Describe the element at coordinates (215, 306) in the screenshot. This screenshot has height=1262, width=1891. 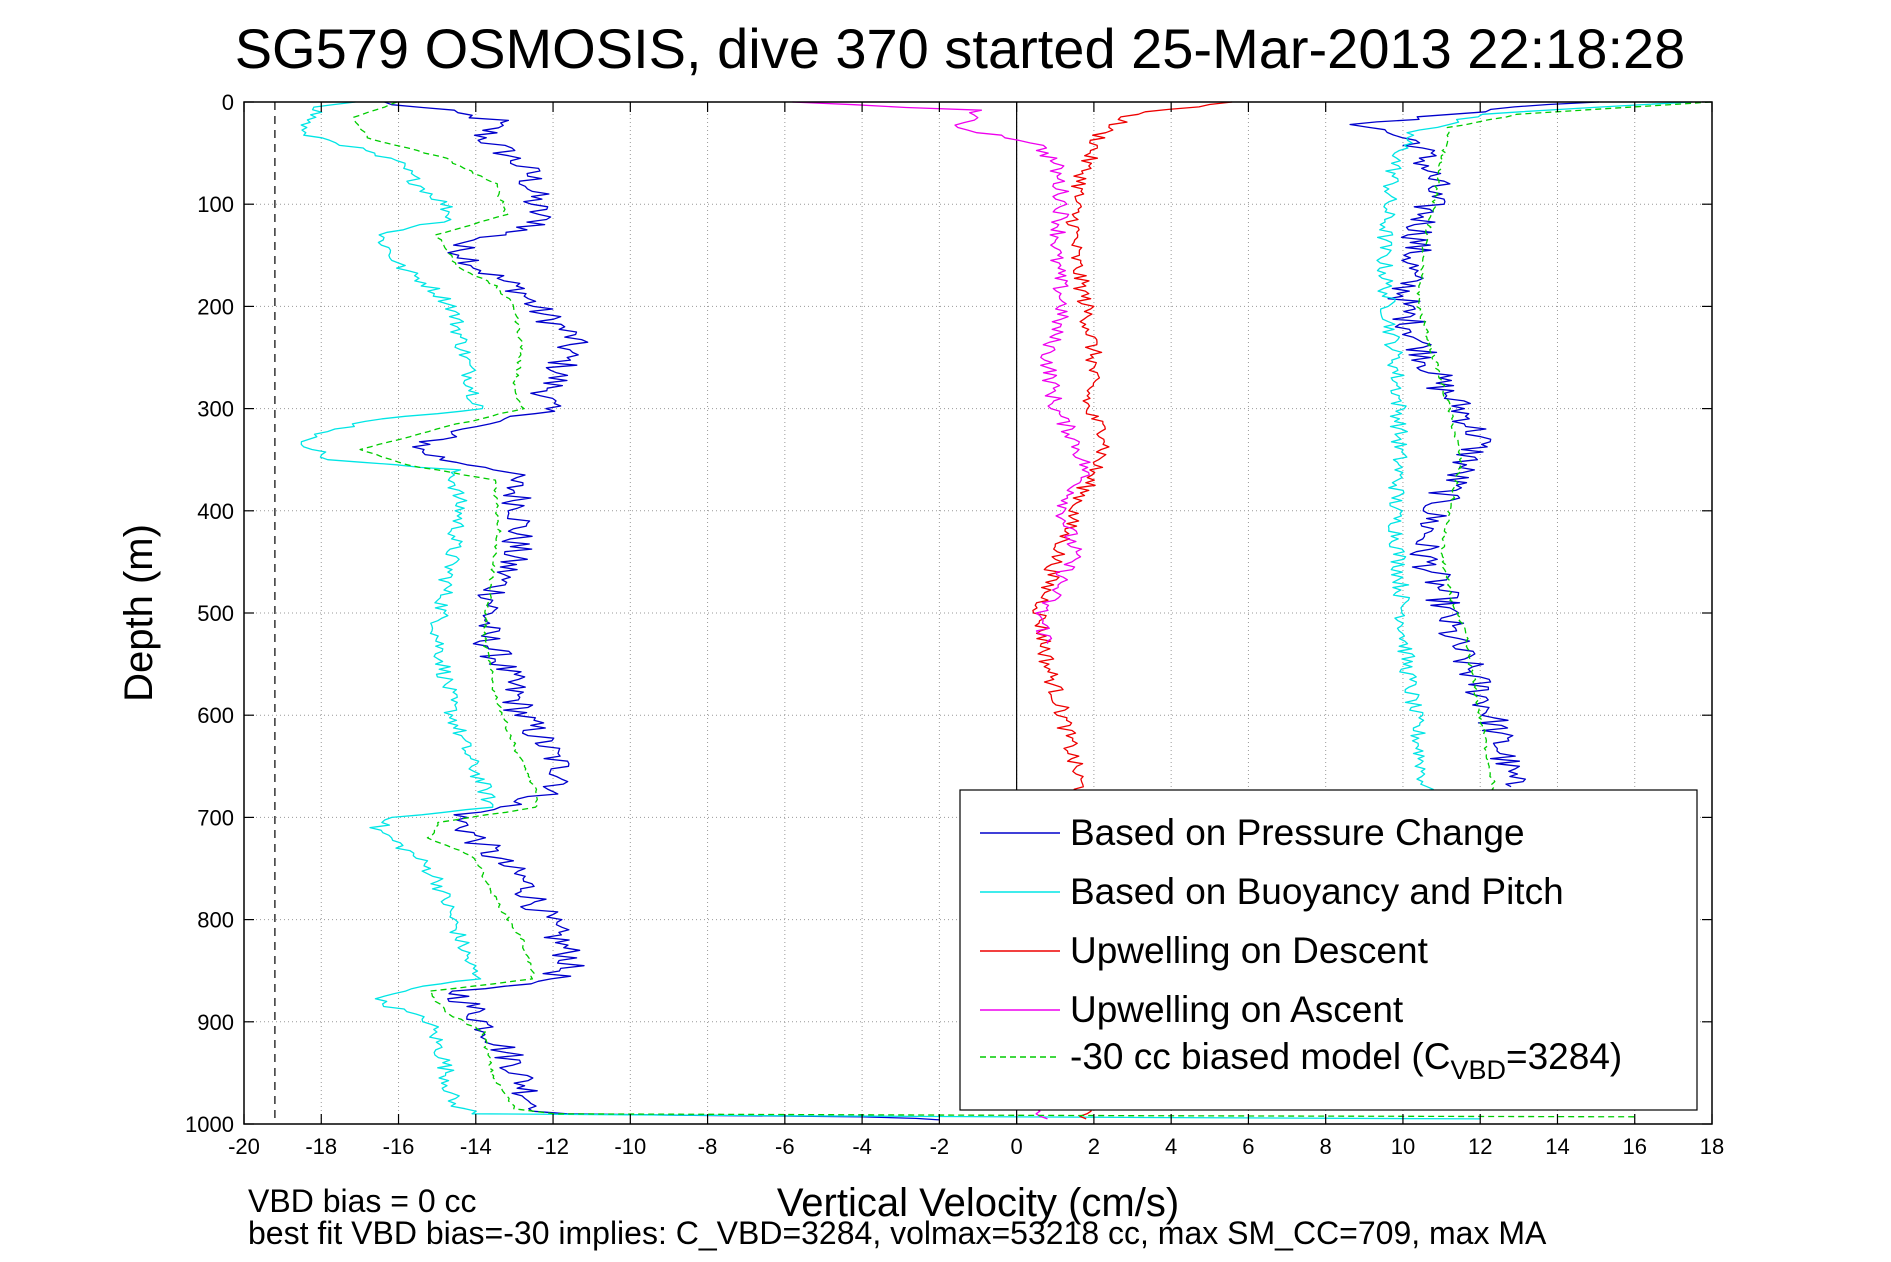
I see `y-tick-label: 200` at that location.